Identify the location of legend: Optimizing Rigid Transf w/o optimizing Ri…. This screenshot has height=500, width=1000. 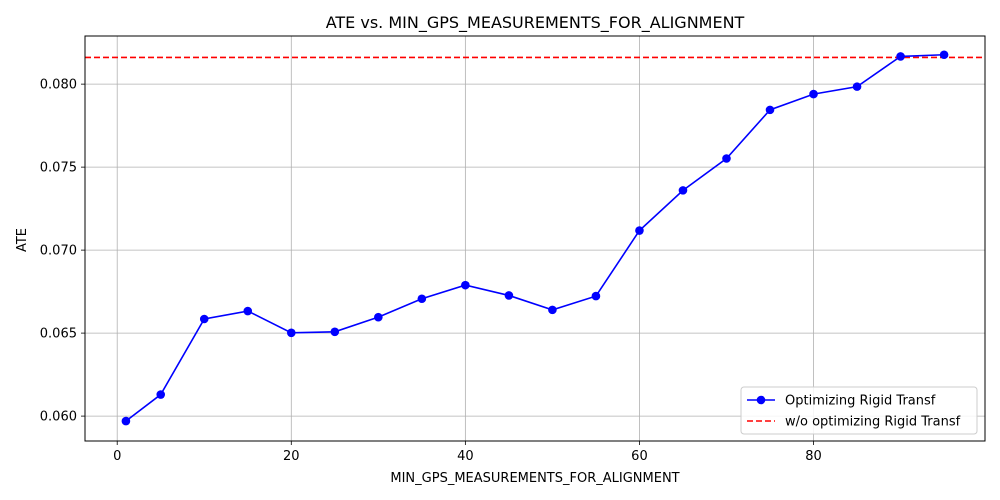
(859, 410).